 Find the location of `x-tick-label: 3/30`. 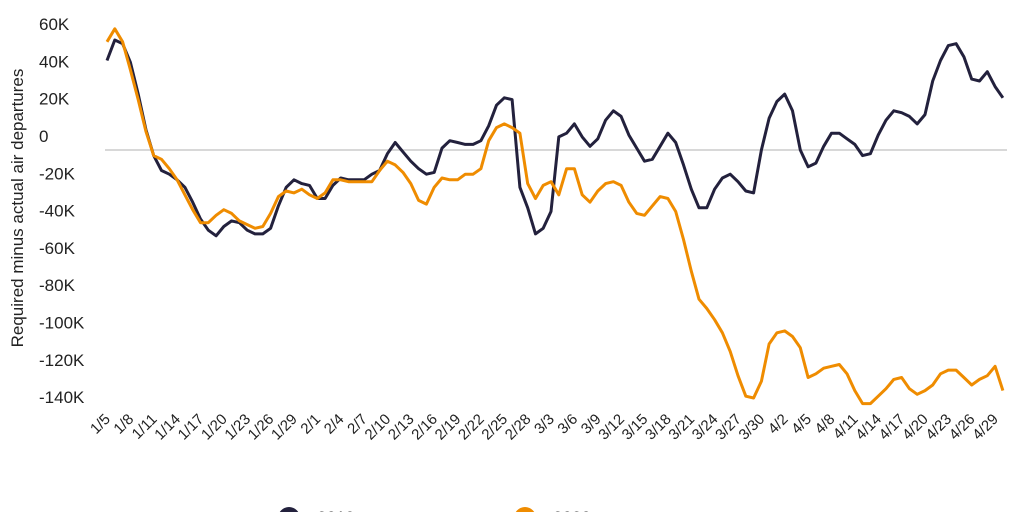

x-tick-label: 3/30 is located at coordinates (752, 427).